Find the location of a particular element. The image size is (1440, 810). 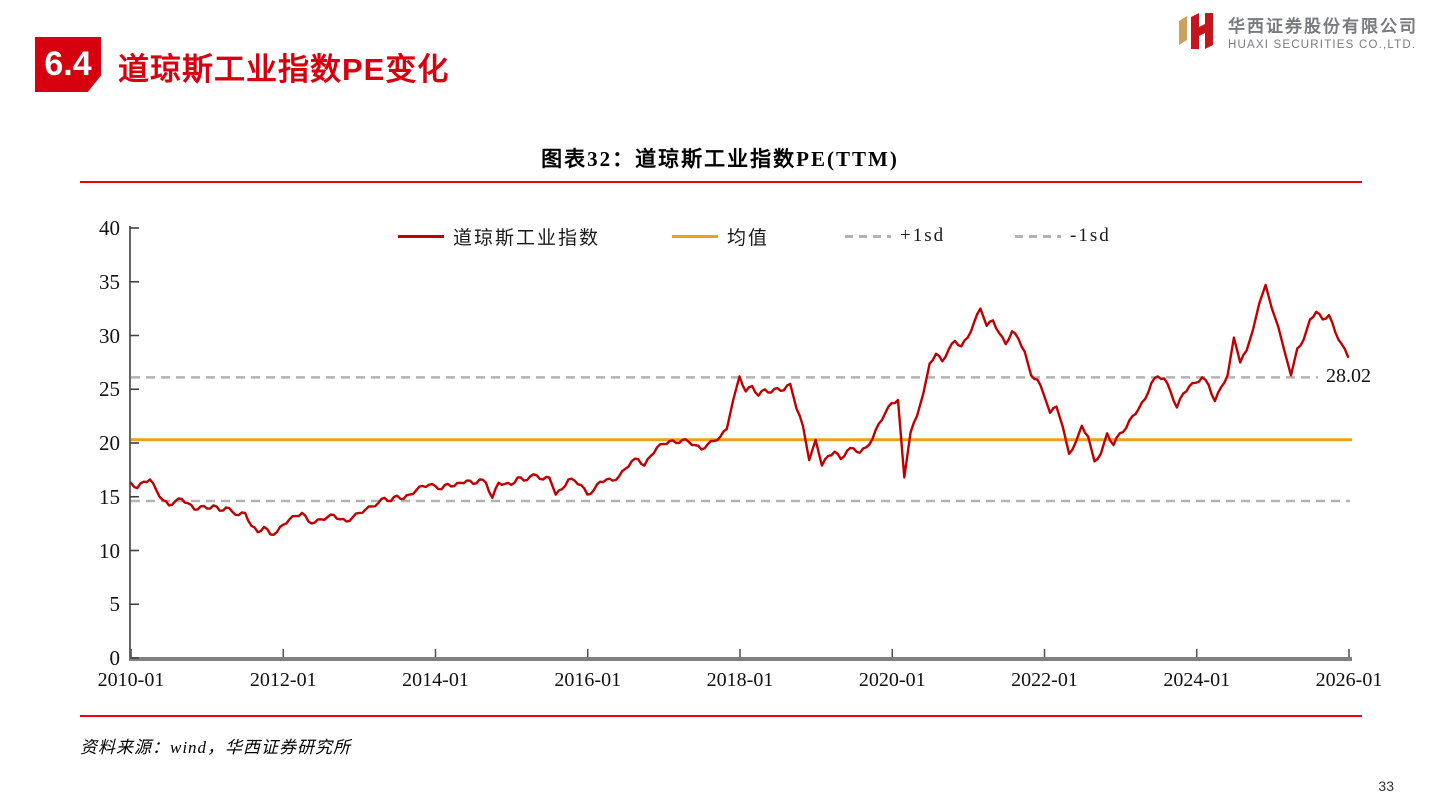

huaxi-logo: 华西证券股份有限公司 HUAXI SECURITIES CO.,LTD. is located at coordinates (1296, 31).